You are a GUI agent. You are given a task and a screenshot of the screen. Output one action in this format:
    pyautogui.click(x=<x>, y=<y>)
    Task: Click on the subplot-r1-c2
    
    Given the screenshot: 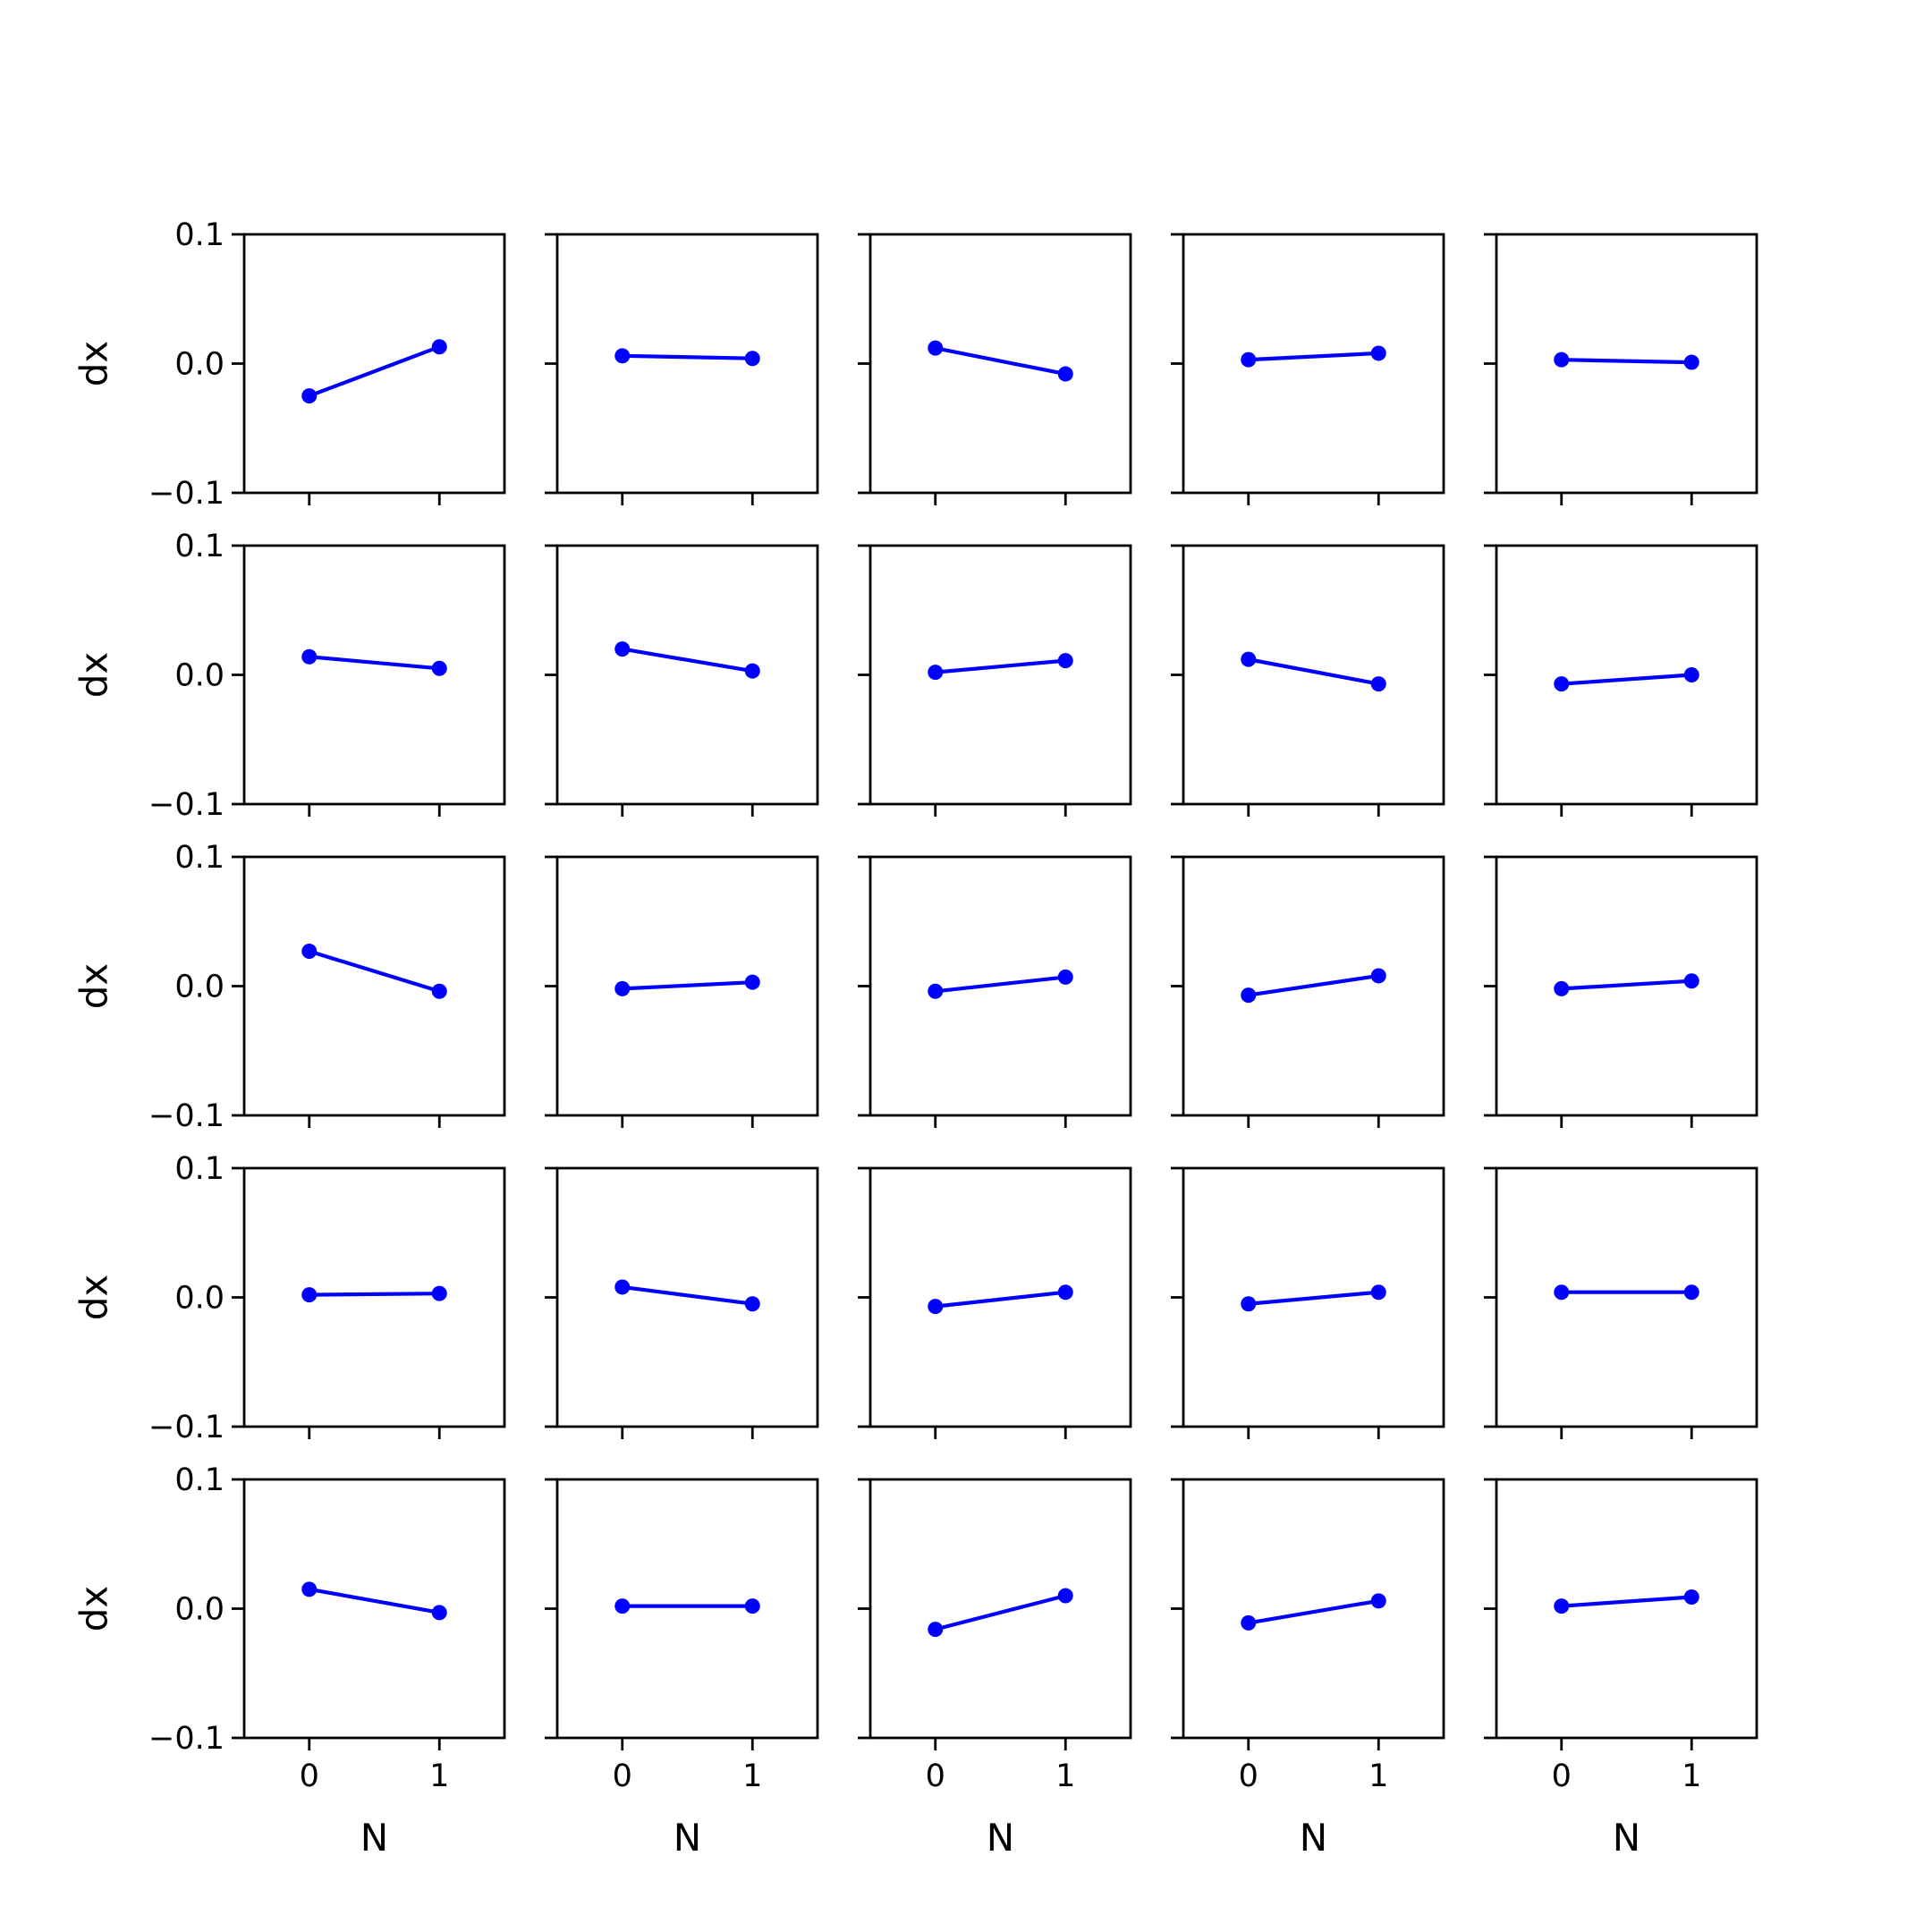 What is the action you would take?
    pyautogui.click(x=682, y=369)
    